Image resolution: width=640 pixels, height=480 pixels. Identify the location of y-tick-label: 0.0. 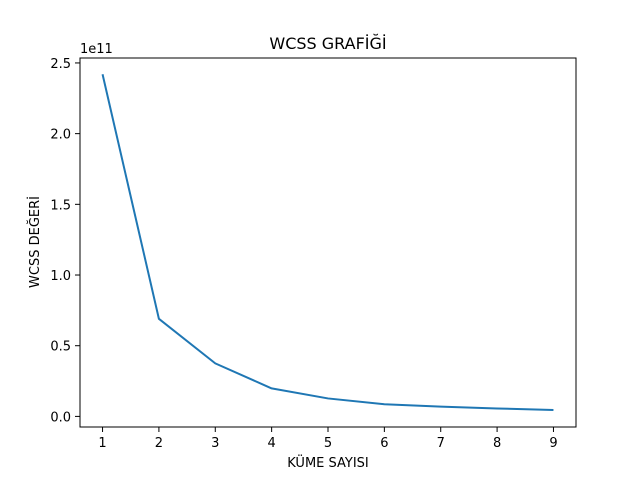
(60, 417).